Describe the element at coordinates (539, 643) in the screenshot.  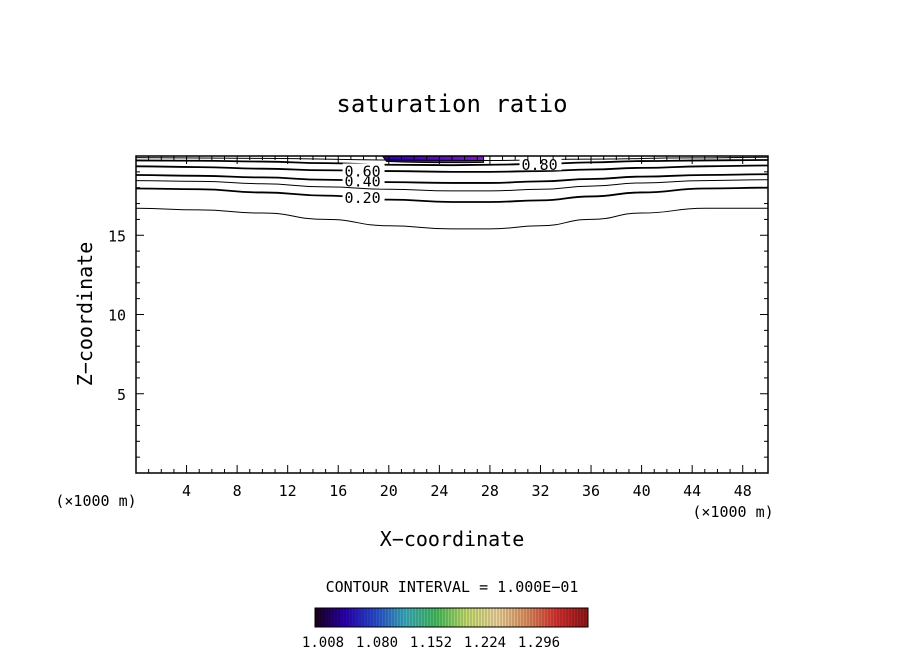
I see `colorbar-label: 1.296` at that location.